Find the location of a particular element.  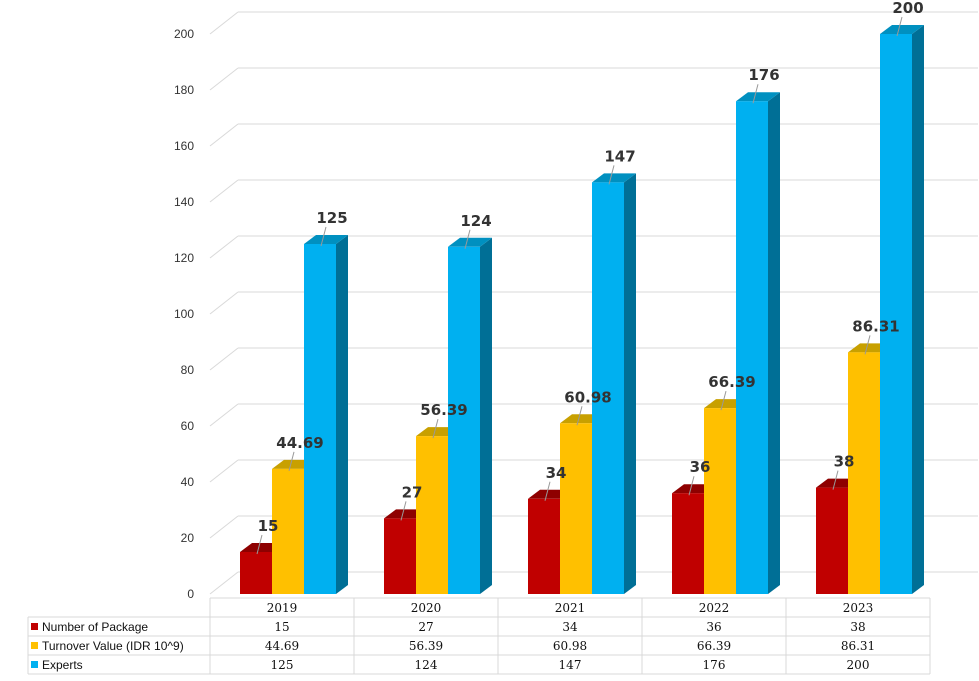

table-cell-1-2019: 44.69 is located at coordinates (282, 646).